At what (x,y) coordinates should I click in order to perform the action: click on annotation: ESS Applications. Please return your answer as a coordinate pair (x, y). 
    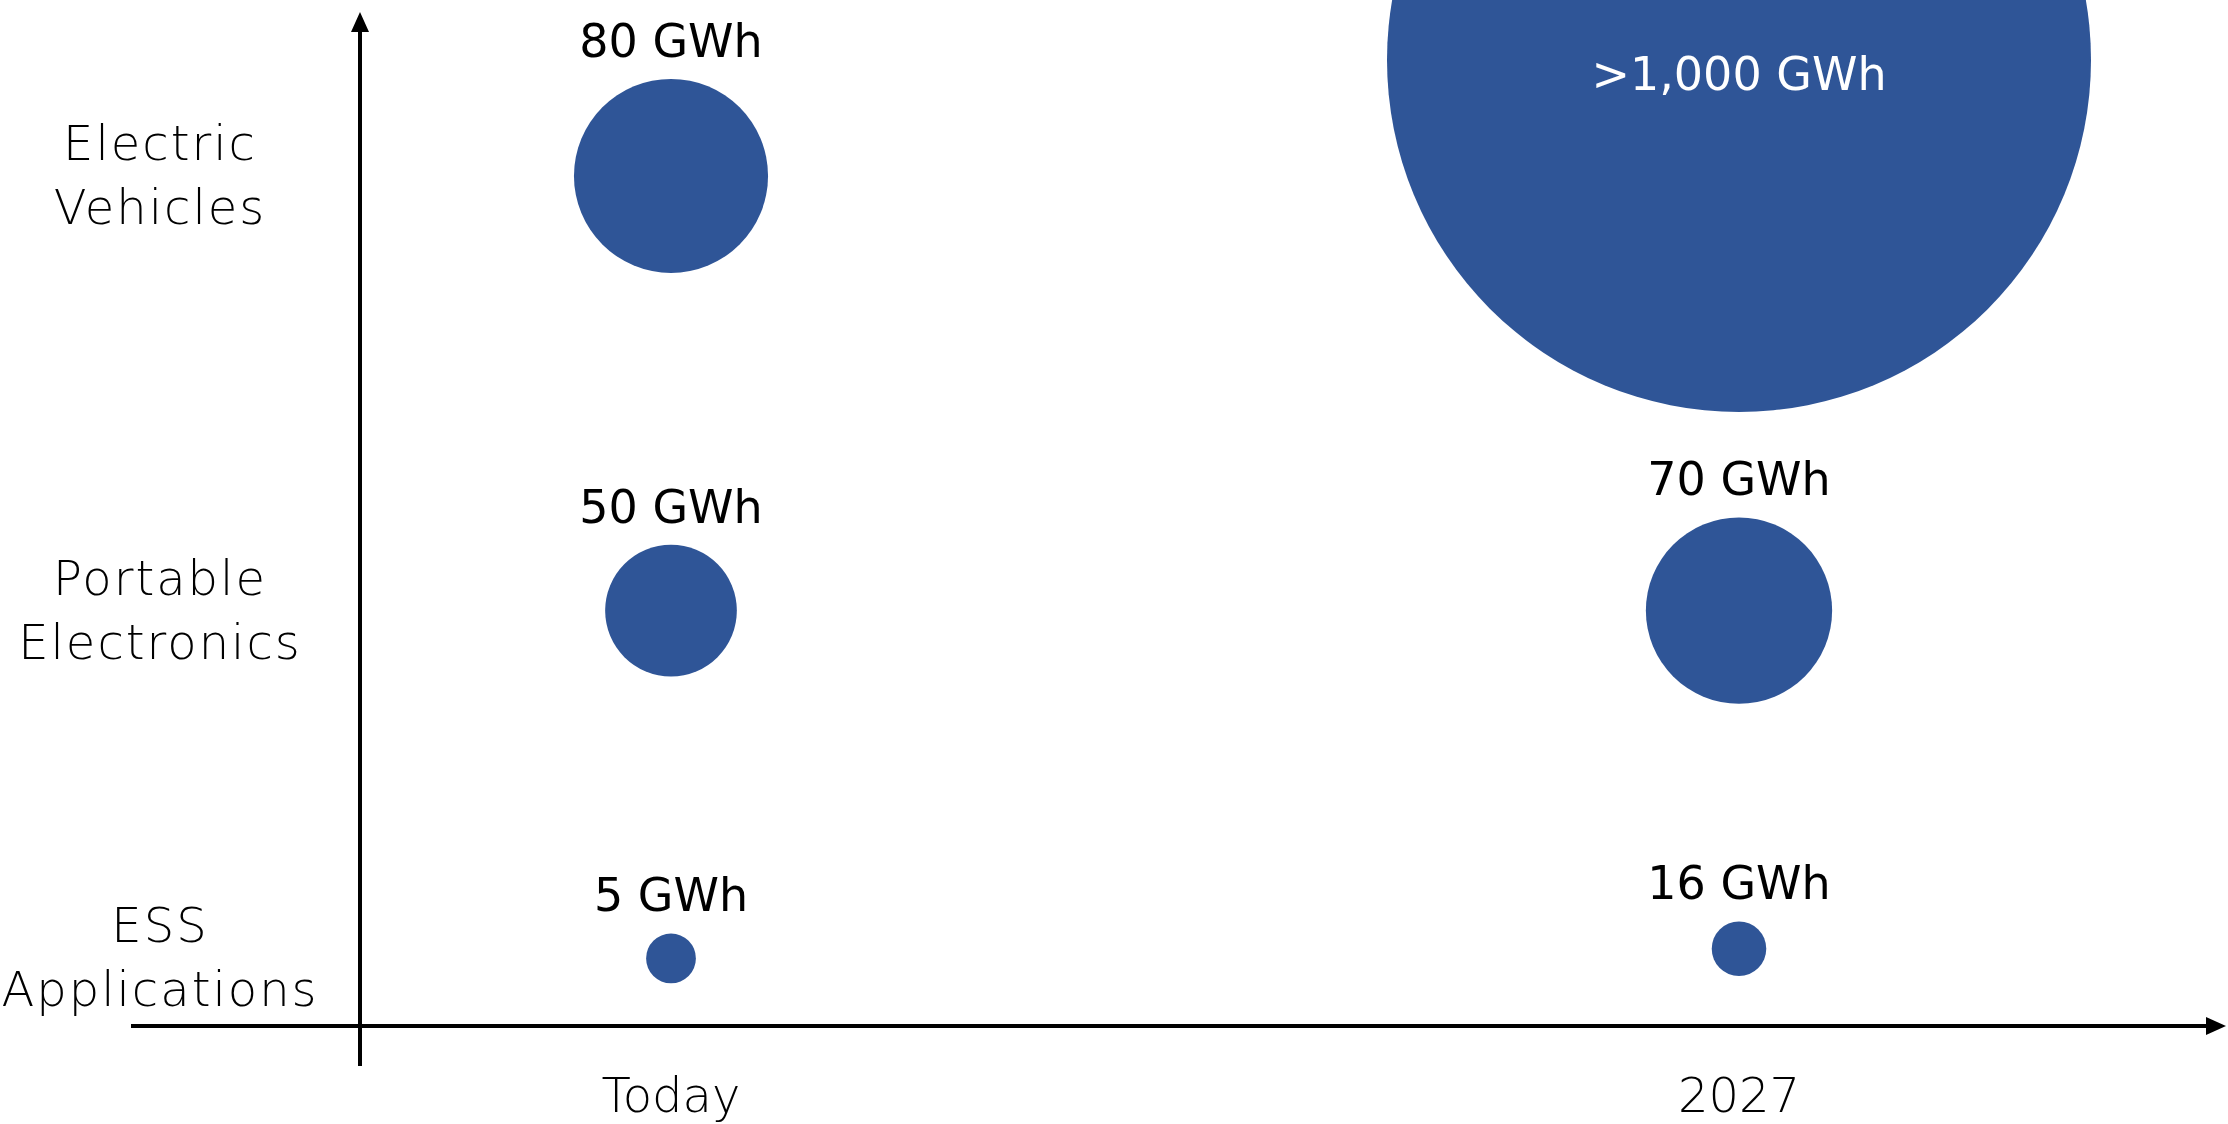
    Looking at the image, I should click on (160, 957).